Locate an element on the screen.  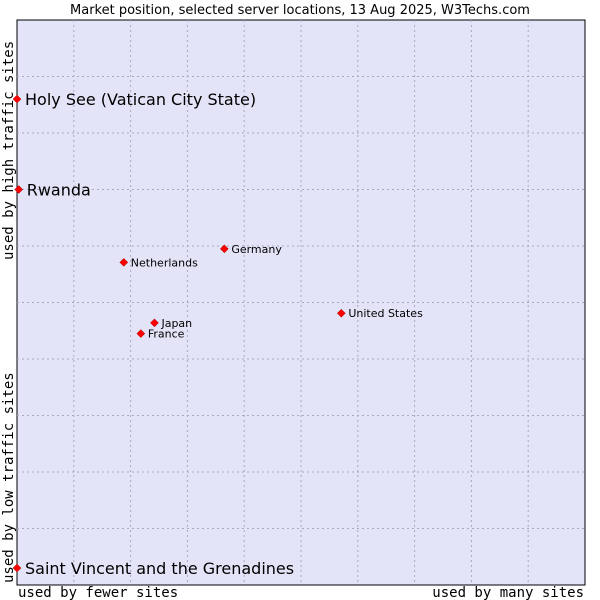
data-point-label: Saint Vincent and the Grenadines is located at coordinates (159, 568).